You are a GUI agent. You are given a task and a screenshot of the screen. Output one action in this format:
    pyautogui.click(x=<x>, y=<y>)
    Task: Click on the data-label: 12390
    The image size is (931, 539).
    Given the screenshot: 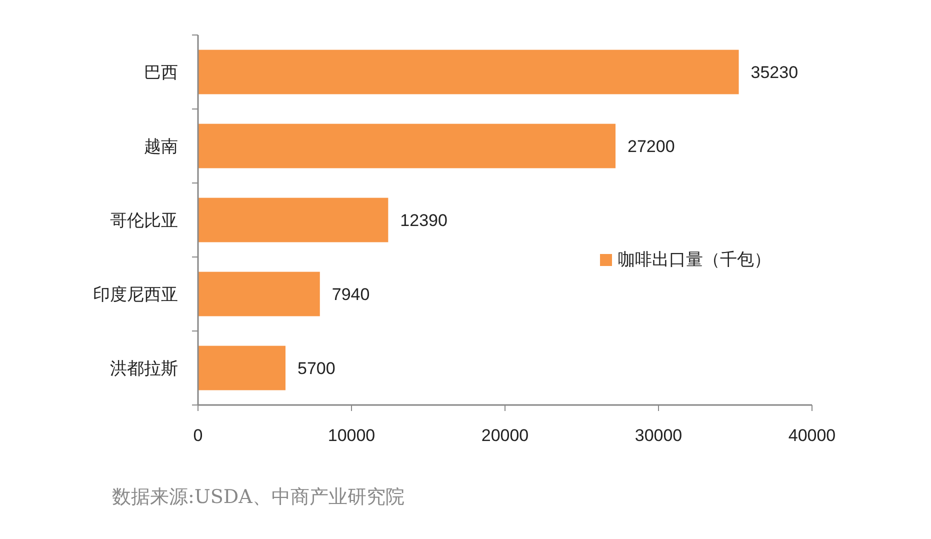 What is the action you would take?
    pyautogui.click(x=424, y=220)
    